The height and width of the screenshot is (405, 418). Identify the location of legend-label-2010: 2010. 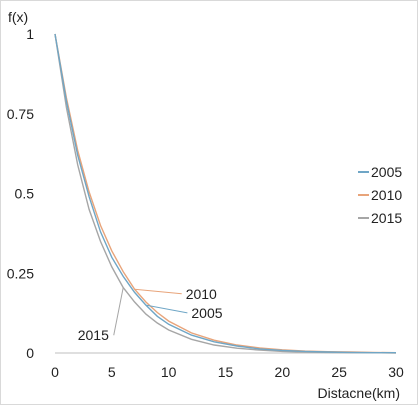
(386, 195).